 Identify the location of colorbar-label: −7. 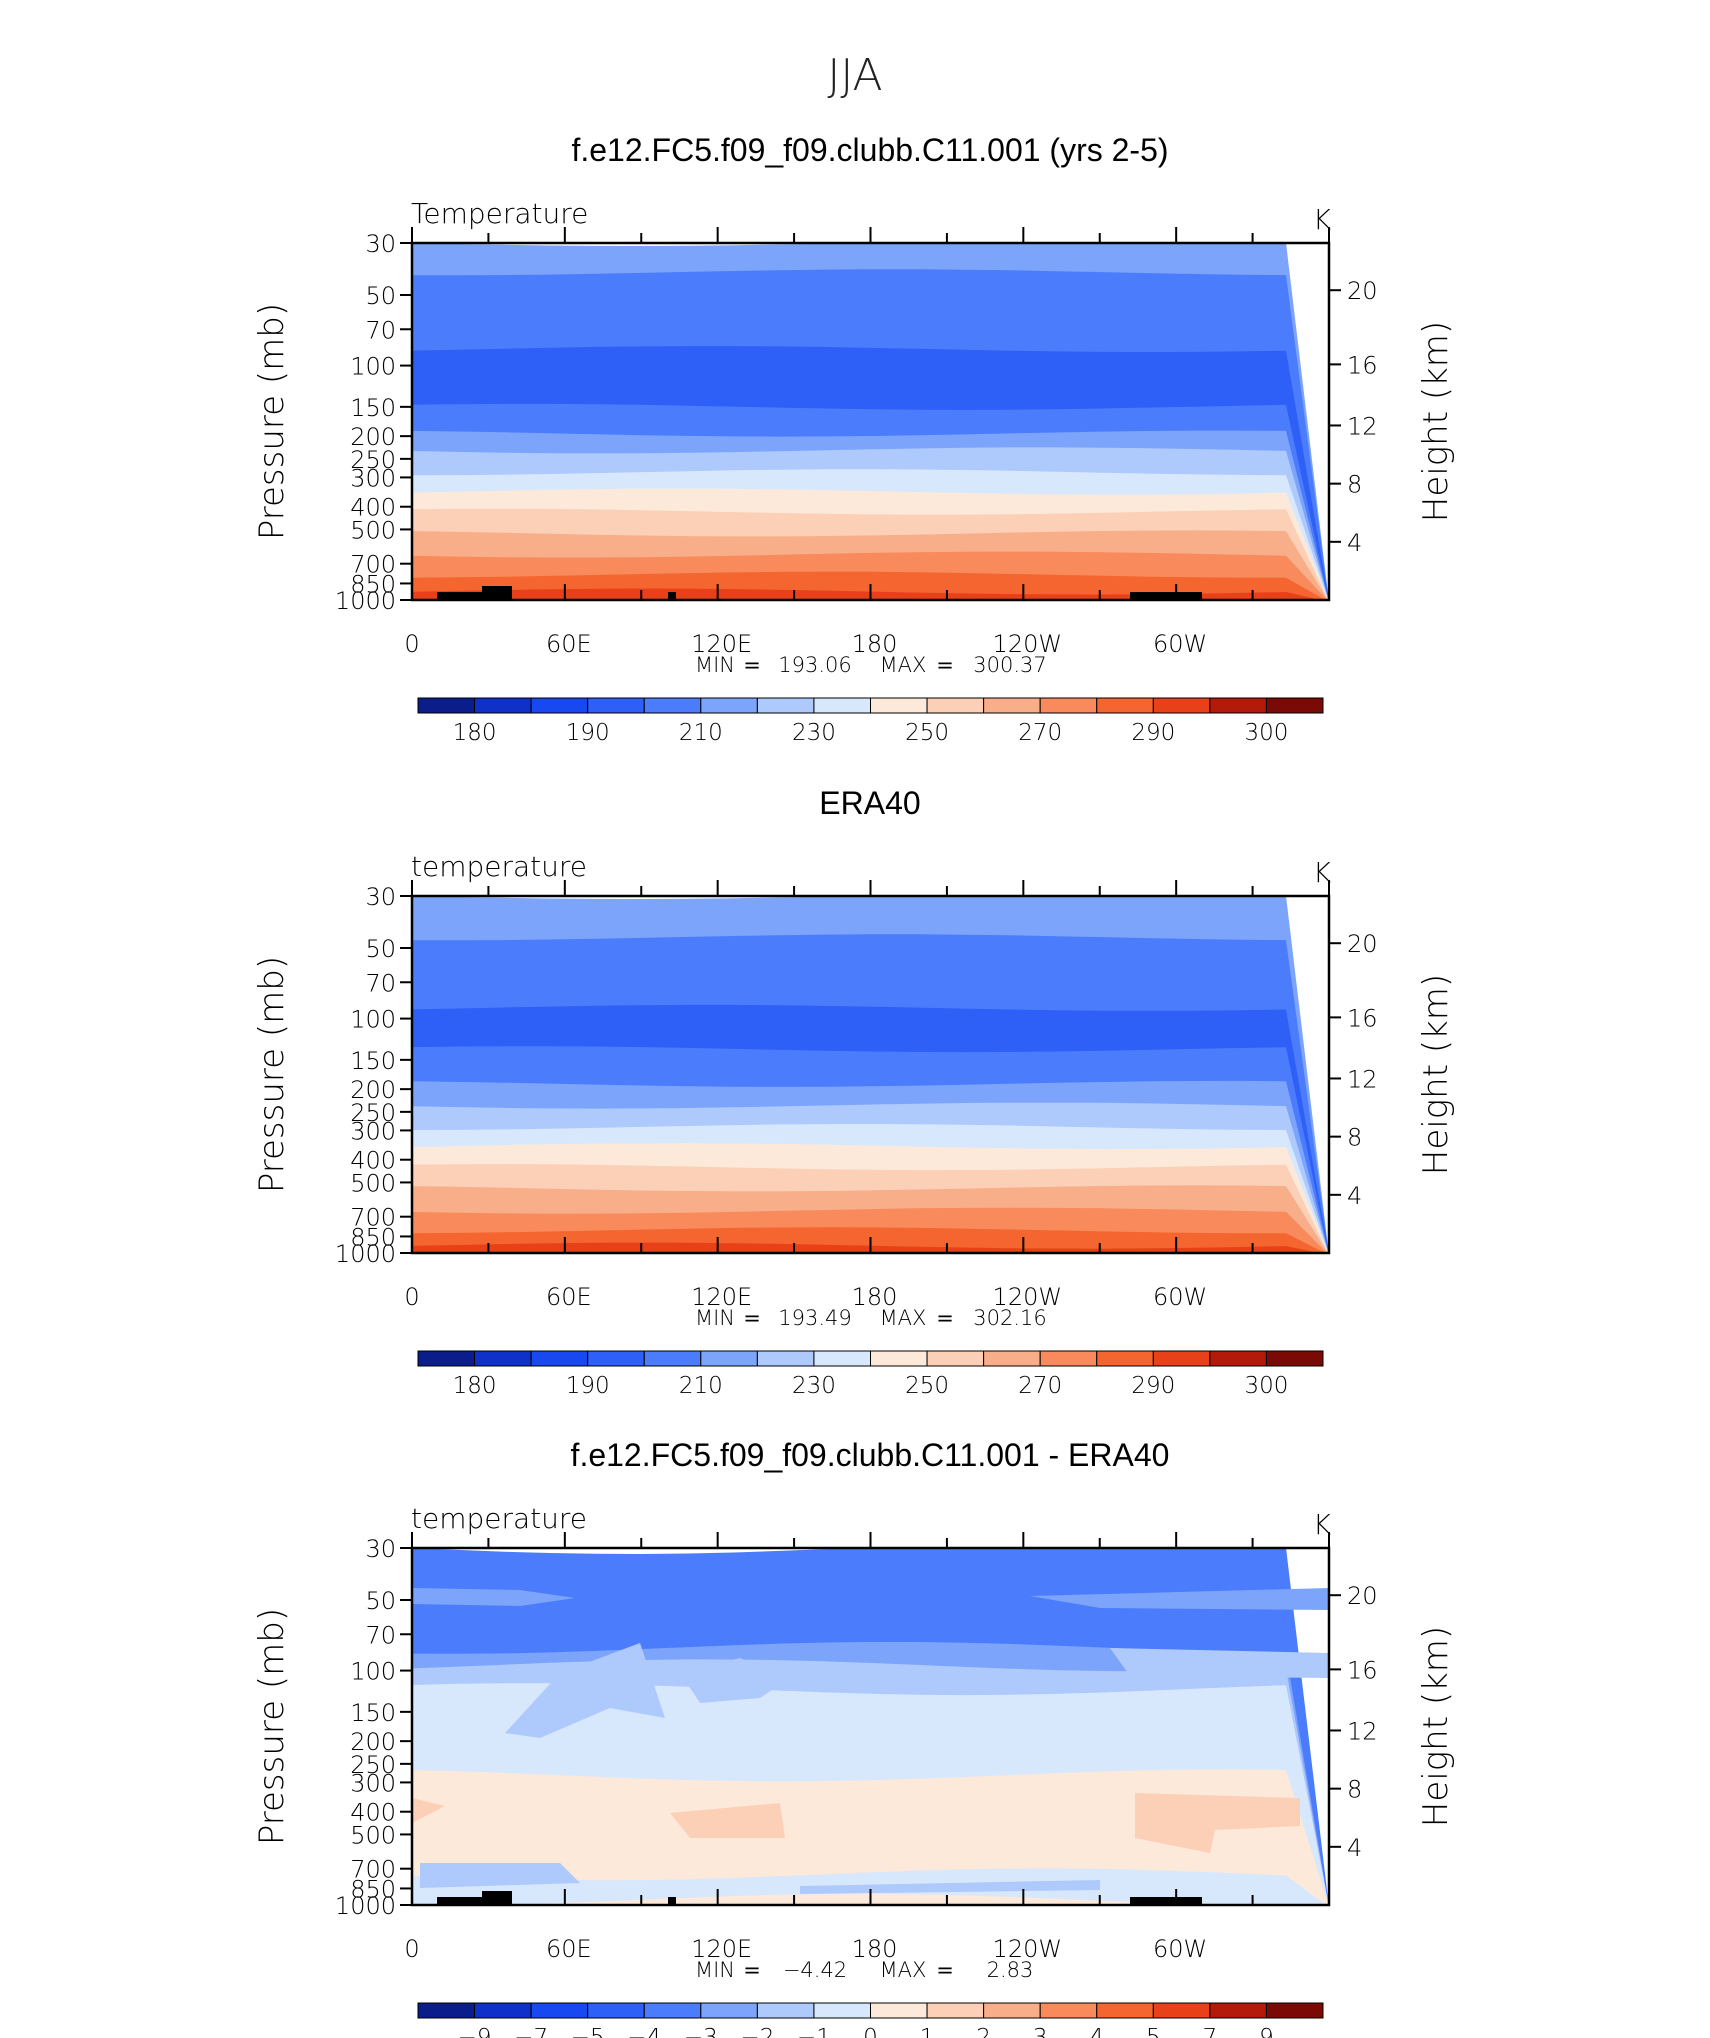
(531, 2031).